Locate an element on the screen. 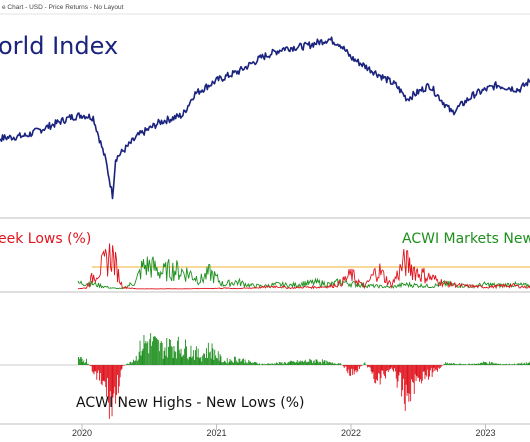 This screenshot has height=442, width=530. new-highs-lows-panel: eek Lows (%) ACWI Markets New S is located at coordinates (265, 262).